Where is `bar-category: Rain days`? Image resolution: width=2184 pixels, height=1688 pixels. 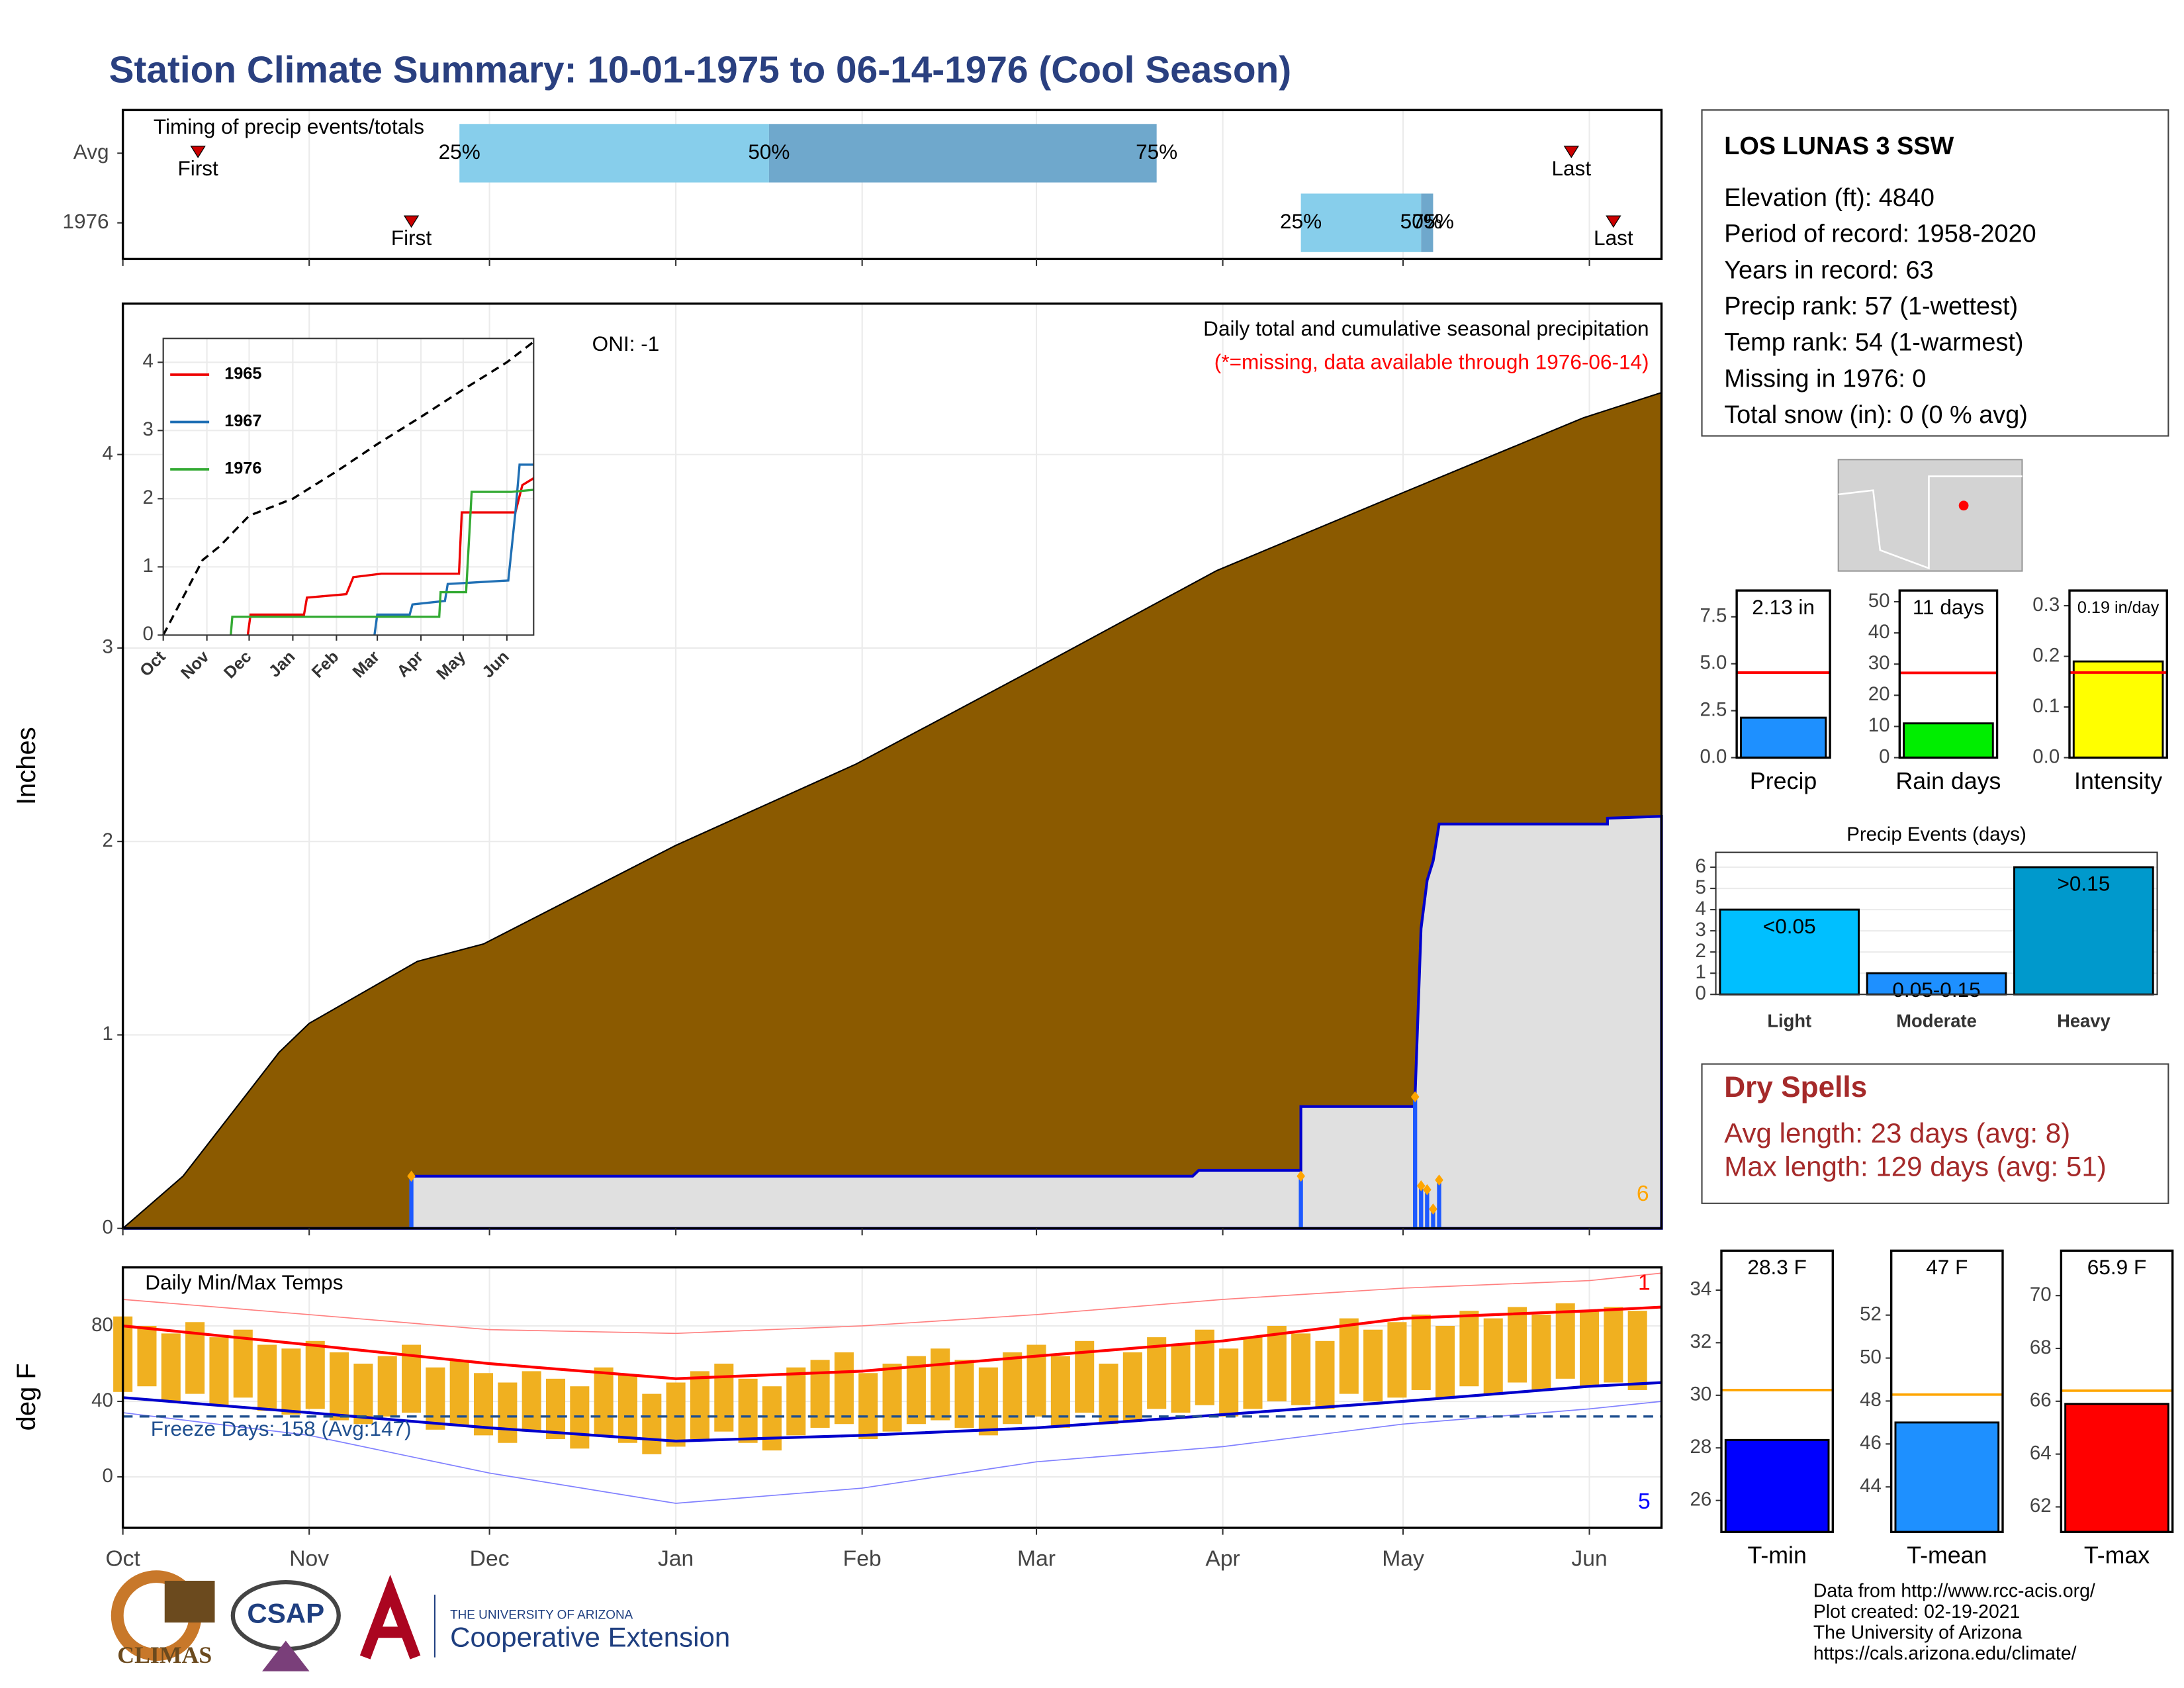 bar-category: Rain days is located at coordinates (1948, 781).